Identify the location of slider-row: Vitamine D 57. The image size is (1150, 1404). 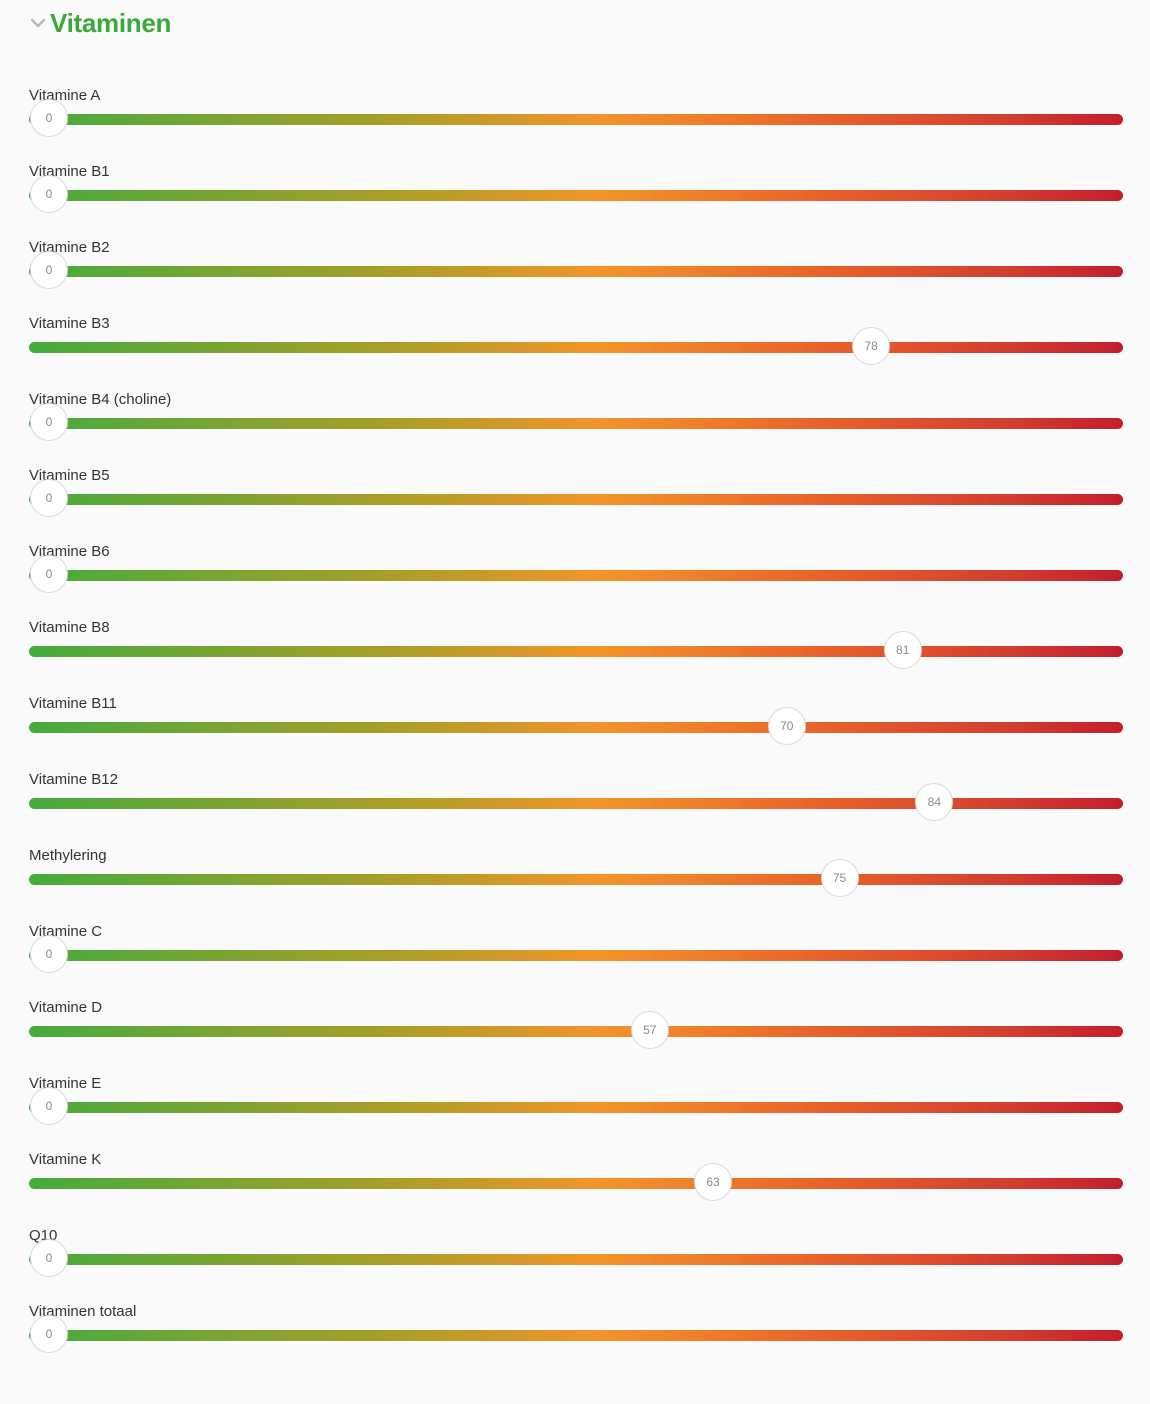
(575, 1037).